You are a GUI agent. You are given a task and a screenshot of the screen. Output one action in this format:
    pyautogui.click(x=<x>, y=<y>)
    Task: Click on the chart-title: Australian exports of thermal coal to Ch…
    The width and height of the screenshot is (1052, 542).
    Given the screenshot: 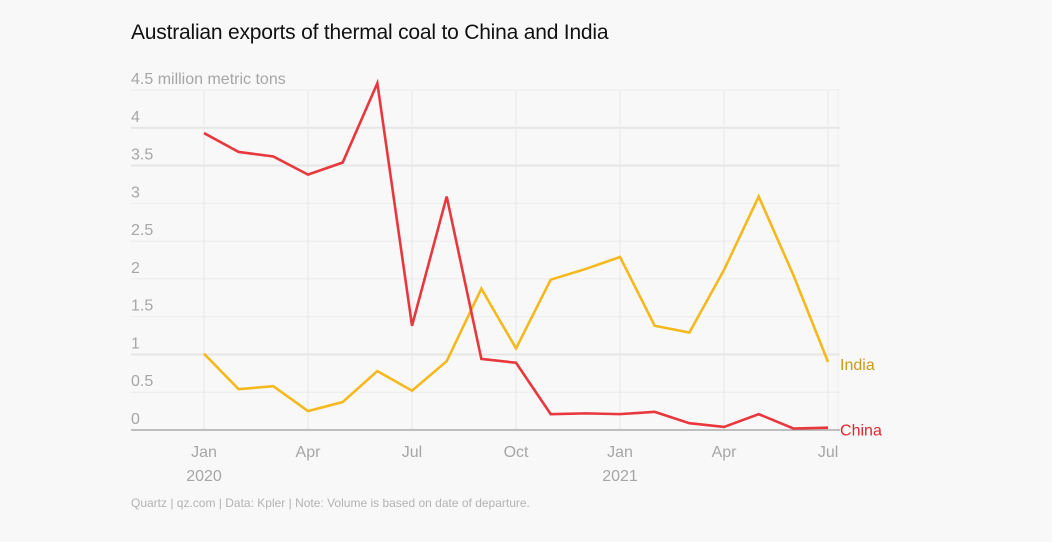 What is the action you would take?
    pyautogui.click(x=370, y=32)
    